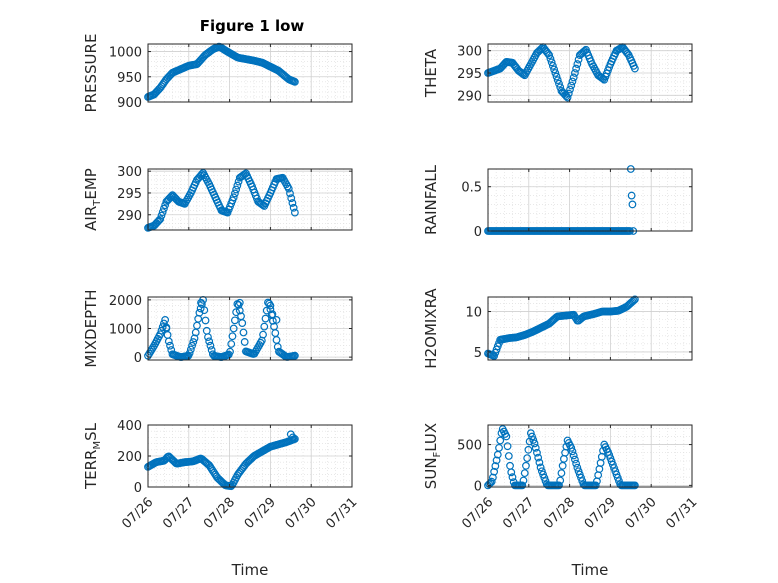  I want to click on subplot-theta: 290 295 300 THETA, so click(557, 73).